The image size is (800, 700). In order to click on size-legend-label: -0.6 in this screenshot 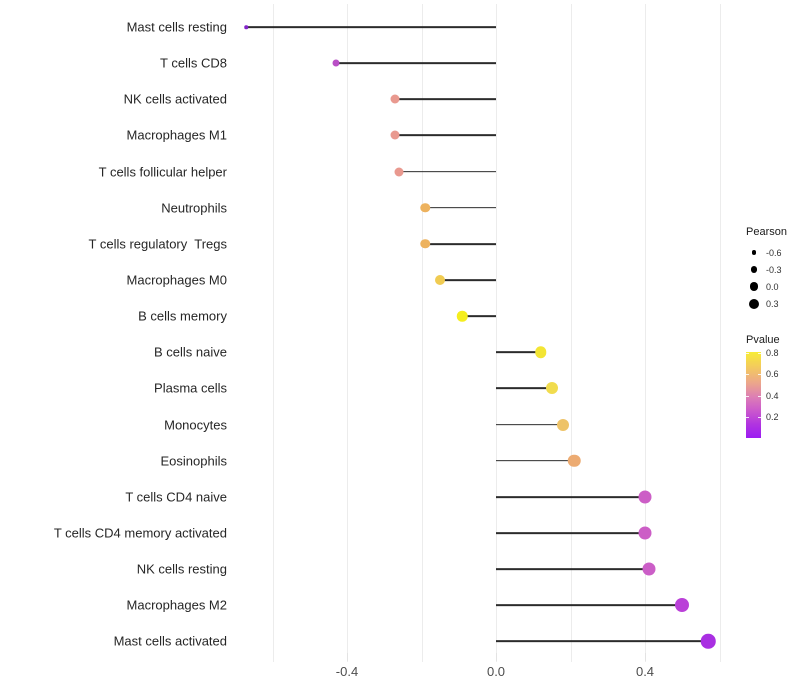, I will do `click(774, 252)`.